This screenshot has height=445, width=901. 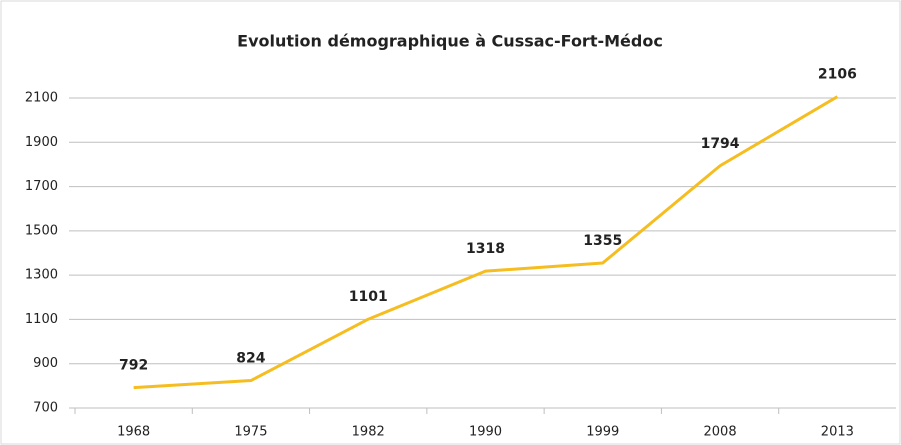 What do you see at coordinates (720, 144) in the screenshot?
I see `data-label: 1794` at bounding box center [720, 144].